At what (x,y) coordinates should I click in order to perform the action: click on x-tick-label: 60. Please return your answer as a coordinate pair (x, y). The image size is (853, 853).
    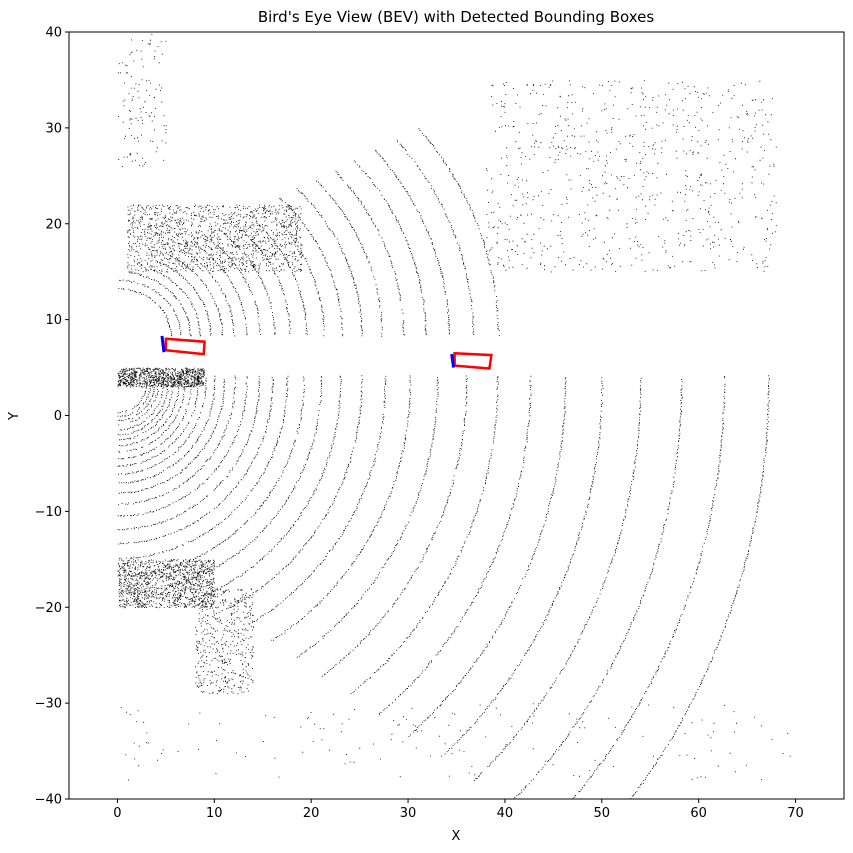
    Looking at the image, I should click on (698, 813).